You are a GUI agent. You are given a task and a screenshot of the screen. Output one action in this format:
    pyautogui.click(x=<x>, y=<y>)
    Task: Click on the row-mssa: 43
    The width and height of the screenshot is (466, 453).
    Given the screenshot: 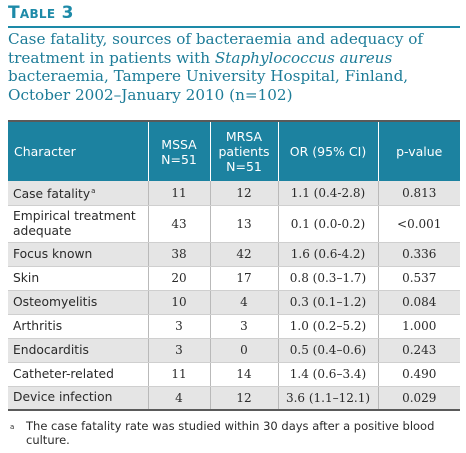 What is the action you would take?
    pyautogui.click(x=179, y=224)
    